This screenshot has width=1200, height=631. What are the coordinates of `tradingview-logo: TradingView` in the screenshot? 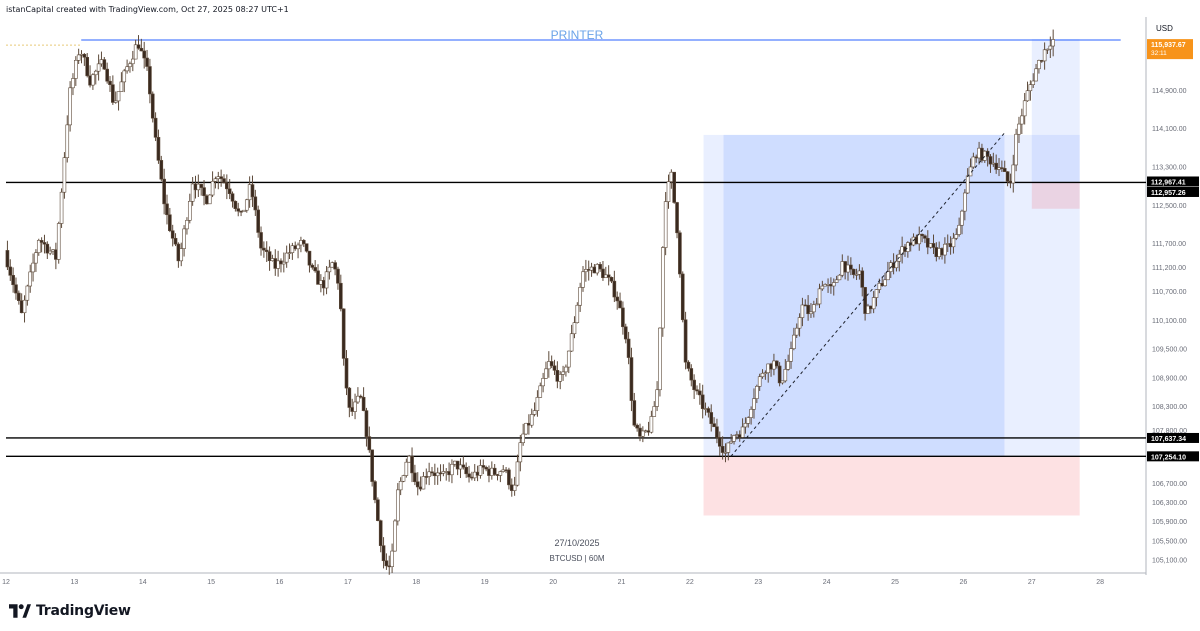 It's located at (70, 611).